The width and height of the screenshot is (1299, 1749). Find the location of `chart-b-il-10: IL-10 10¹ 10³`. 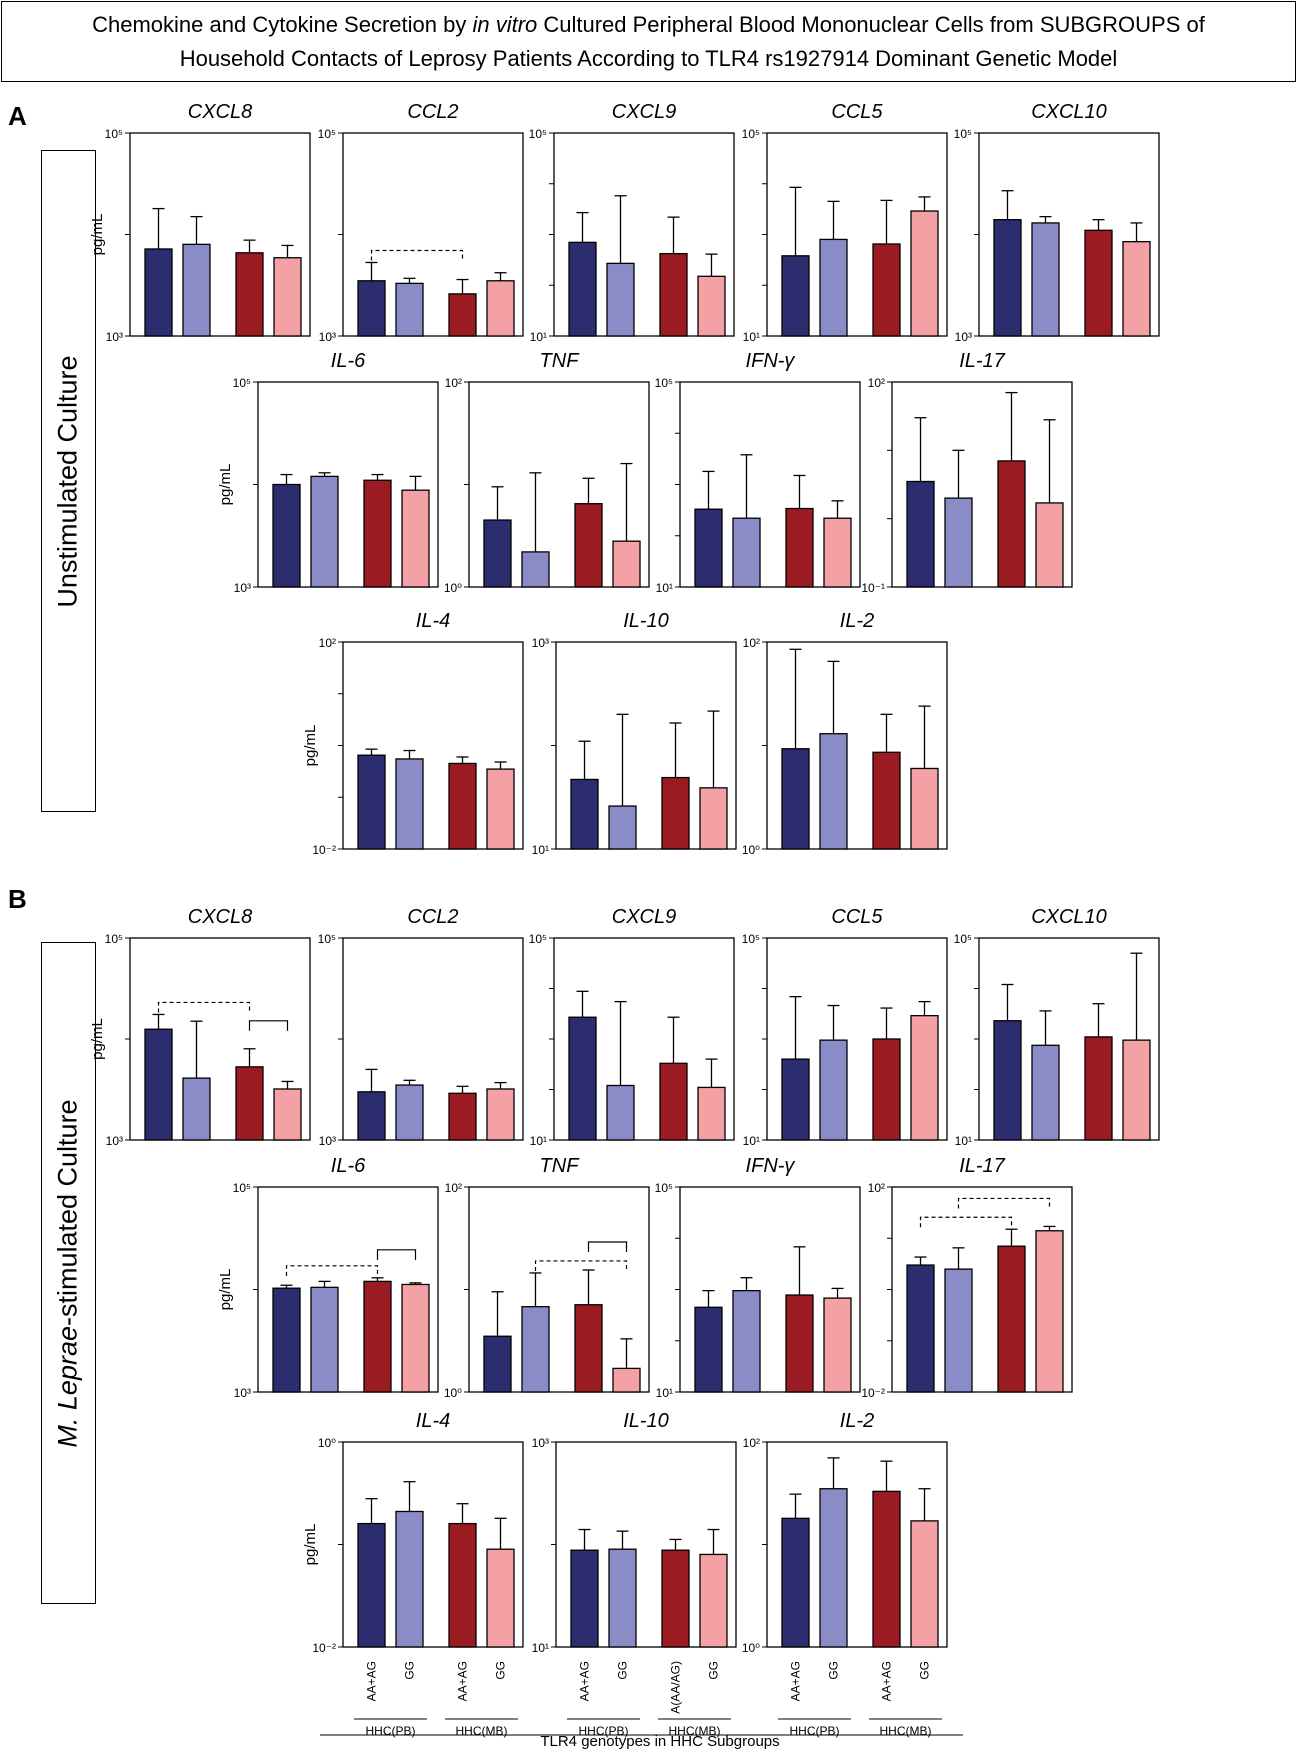

chart-b-il-10: IL-10 10¹ 10³ is located at coordinates (634, 1532).